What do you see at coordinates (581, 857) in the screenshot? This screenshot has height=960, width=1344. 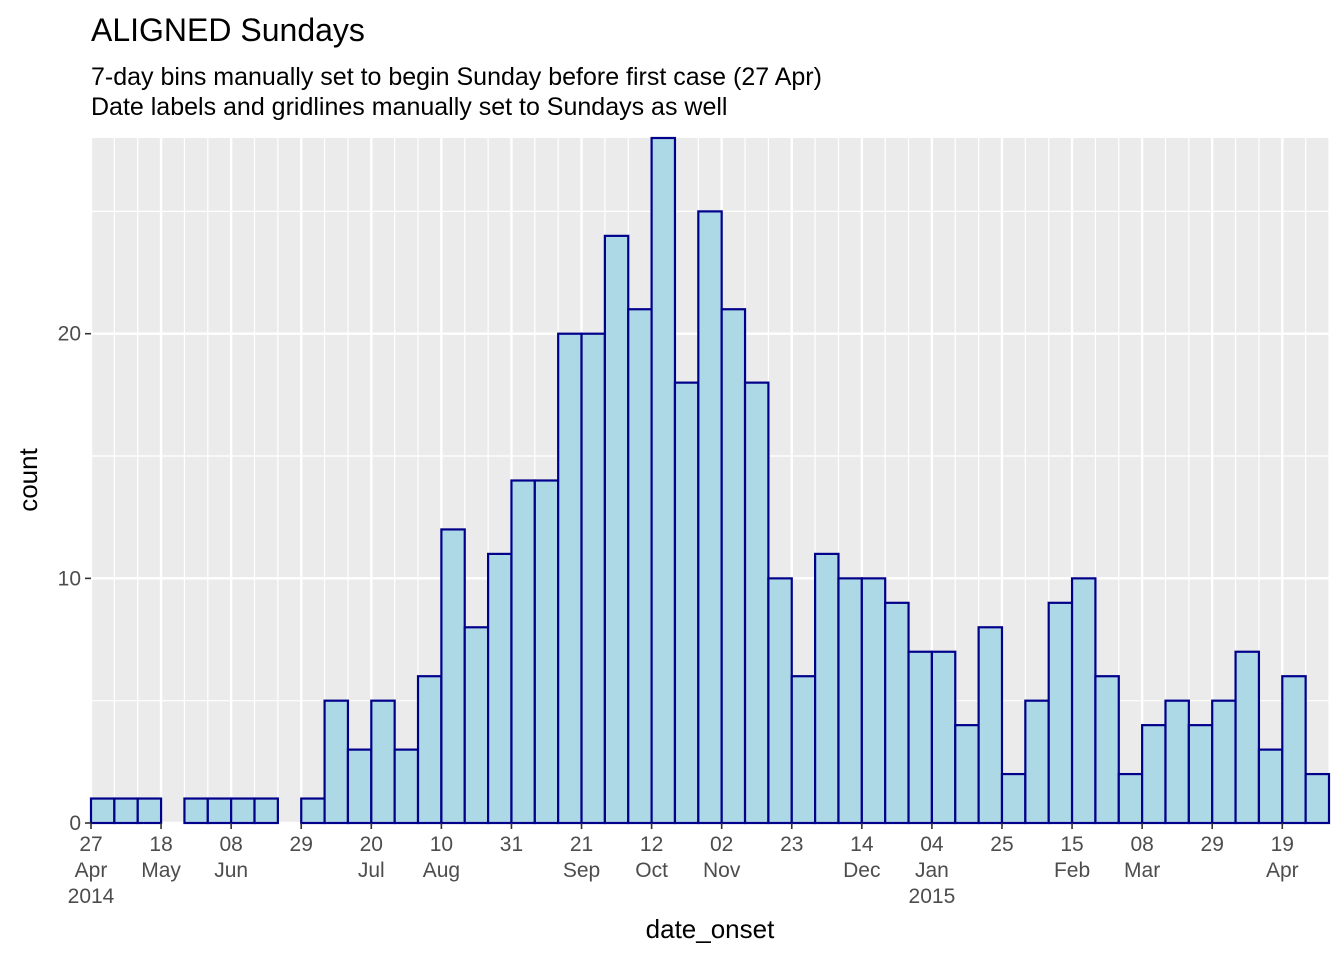 I see `x-tick-label: 21 Sep` at bounding box center [581, 857].